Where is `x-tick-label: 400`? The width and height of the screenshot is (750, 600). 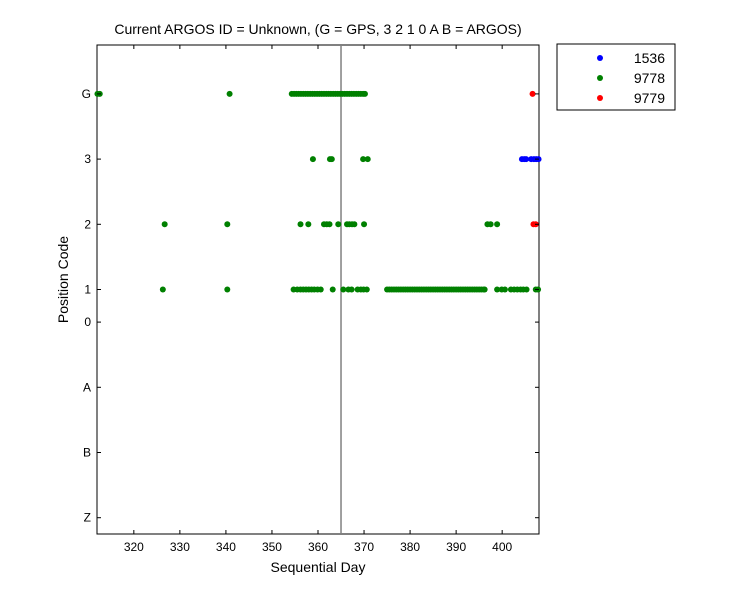 x-tick-label: 400 is located at coordinates (502, 547).